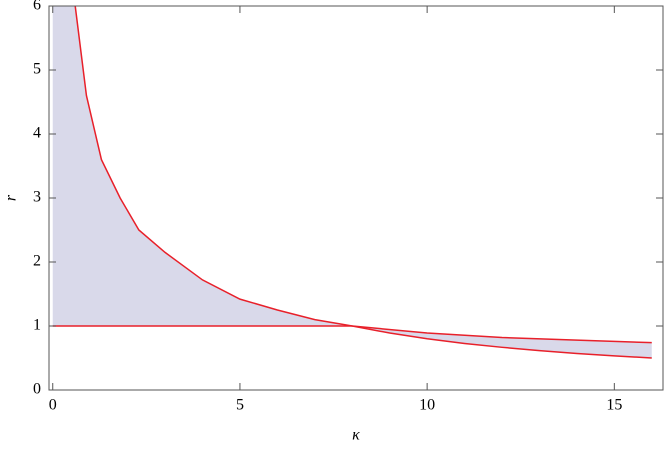  What do you see at coordinates (37, 69) in the screenshot?
I see `y-tick-label: 5` at bounding box center [37, 69].